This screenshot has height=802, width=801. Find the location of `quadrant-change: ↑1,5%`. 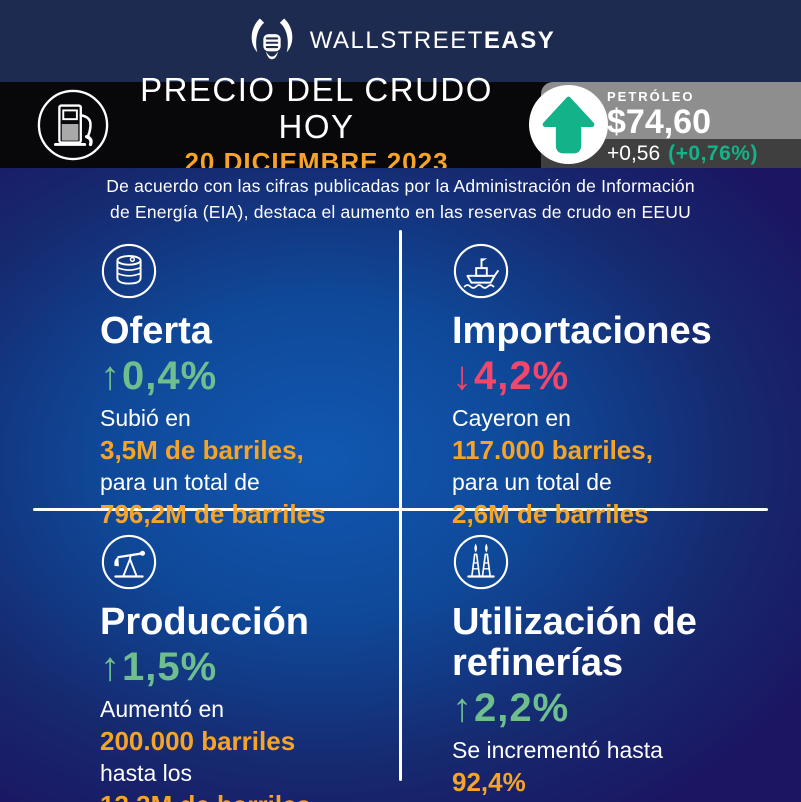

quadrant-change: ↑1,5% is located at coordinates (249, 667).